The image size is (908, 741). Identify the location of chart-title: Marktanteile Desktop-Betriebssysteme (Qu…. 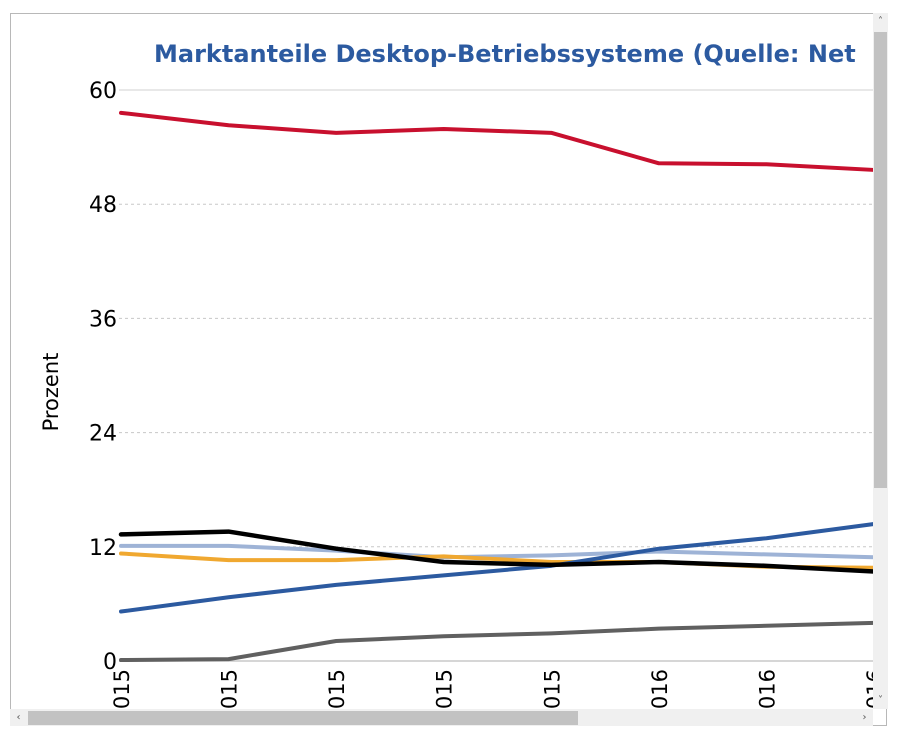
(505, 54).